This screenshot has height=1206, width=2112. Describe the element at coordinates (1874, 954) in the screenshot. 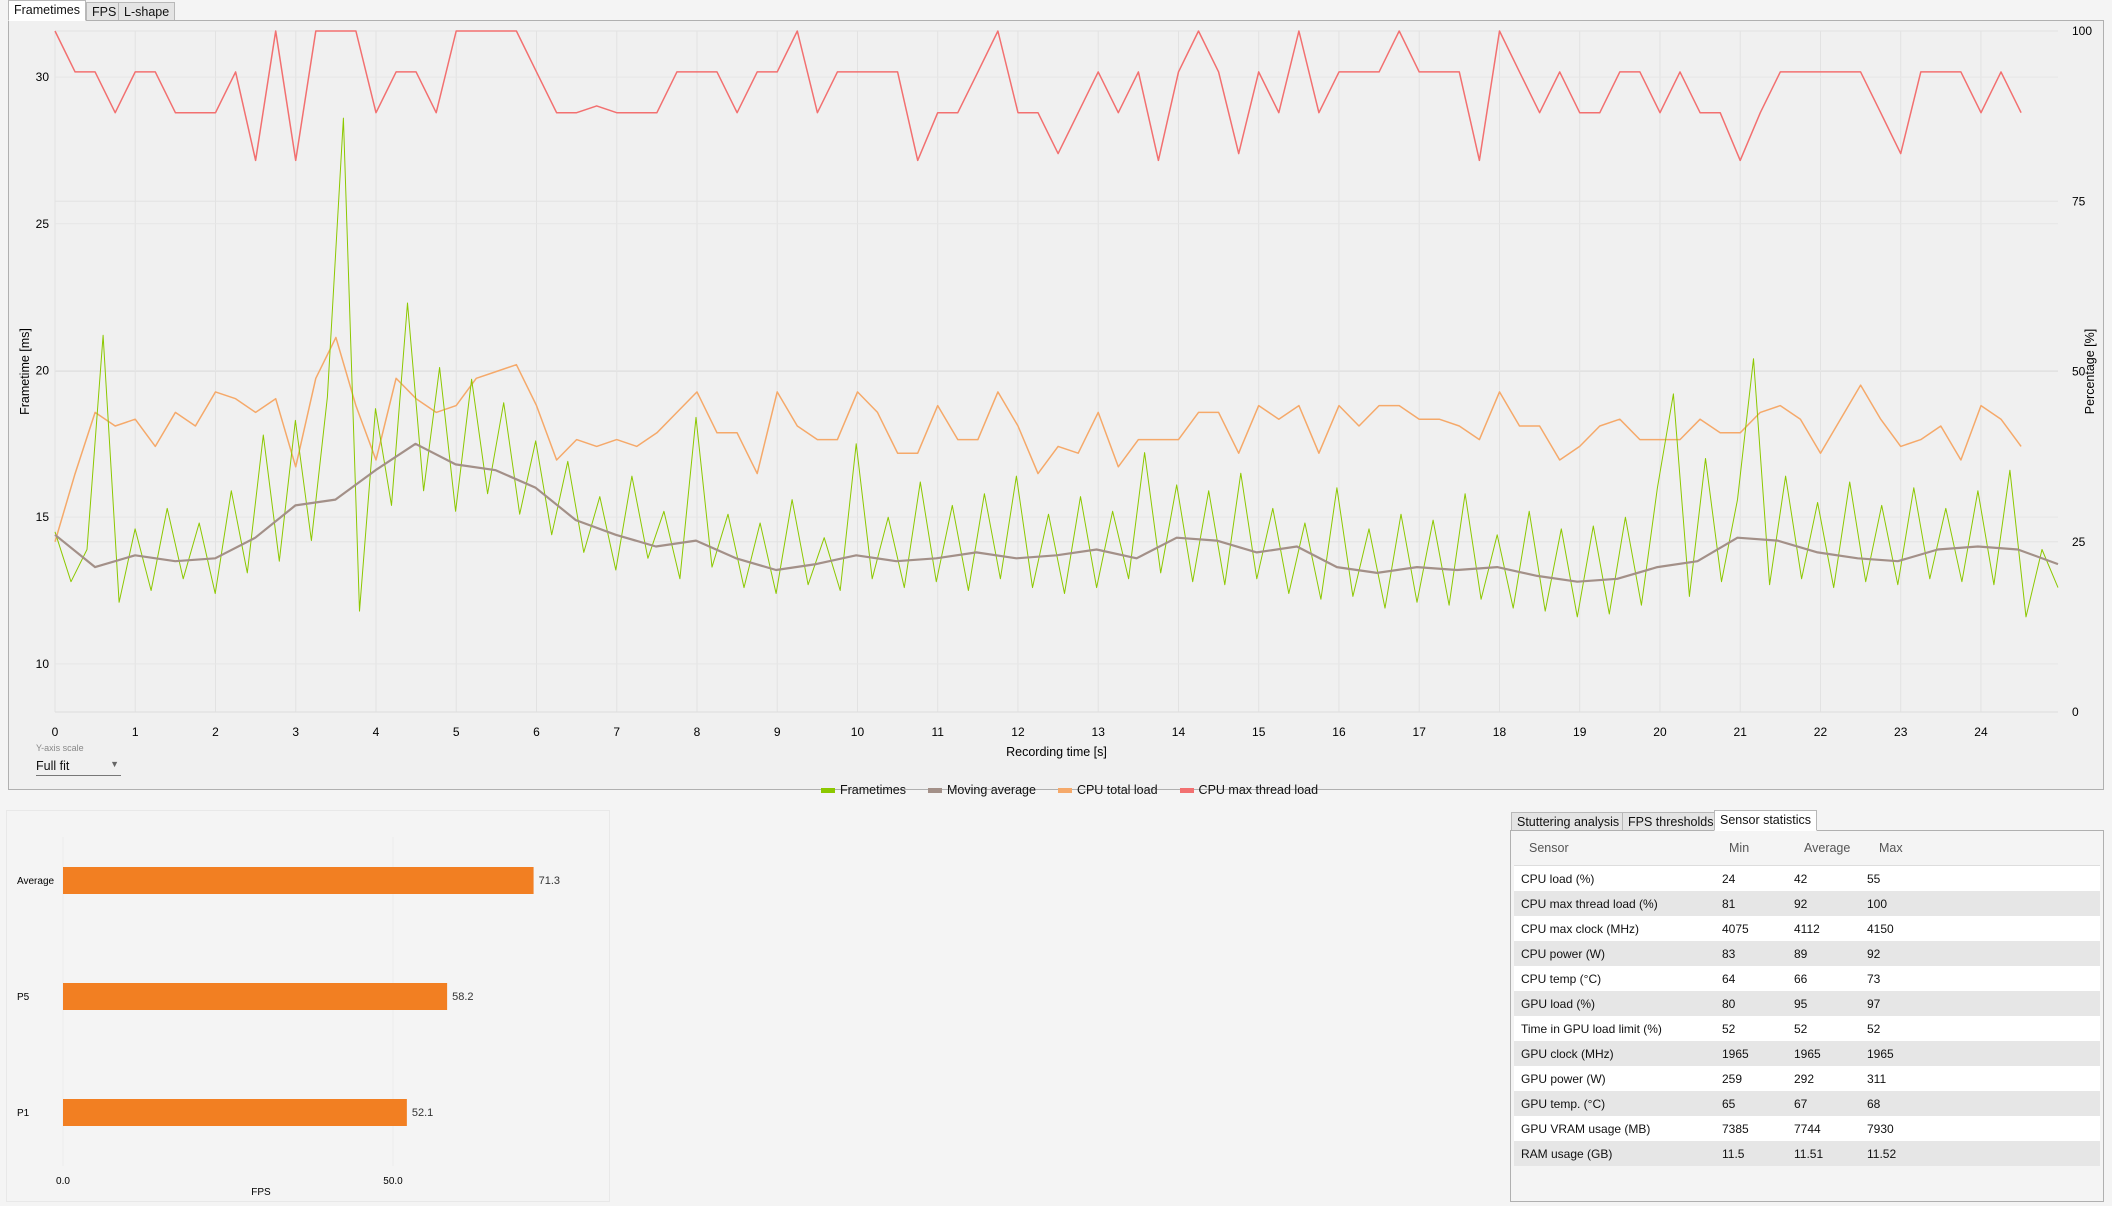

I see `max-value: 92` at that location.